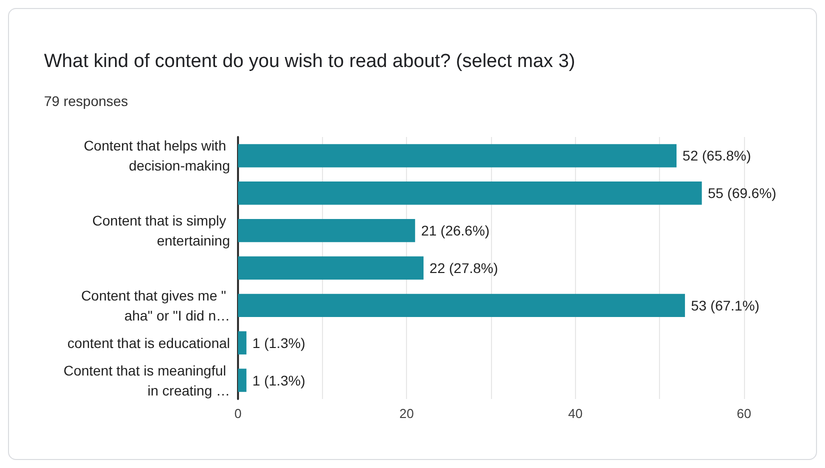 This screenshot has height=468, width=825. What do you see at coordinates (157, 156) in the screenshot?
I see `y-tick-label: Content that helps with decision-making` at bounding box center [157, 156].